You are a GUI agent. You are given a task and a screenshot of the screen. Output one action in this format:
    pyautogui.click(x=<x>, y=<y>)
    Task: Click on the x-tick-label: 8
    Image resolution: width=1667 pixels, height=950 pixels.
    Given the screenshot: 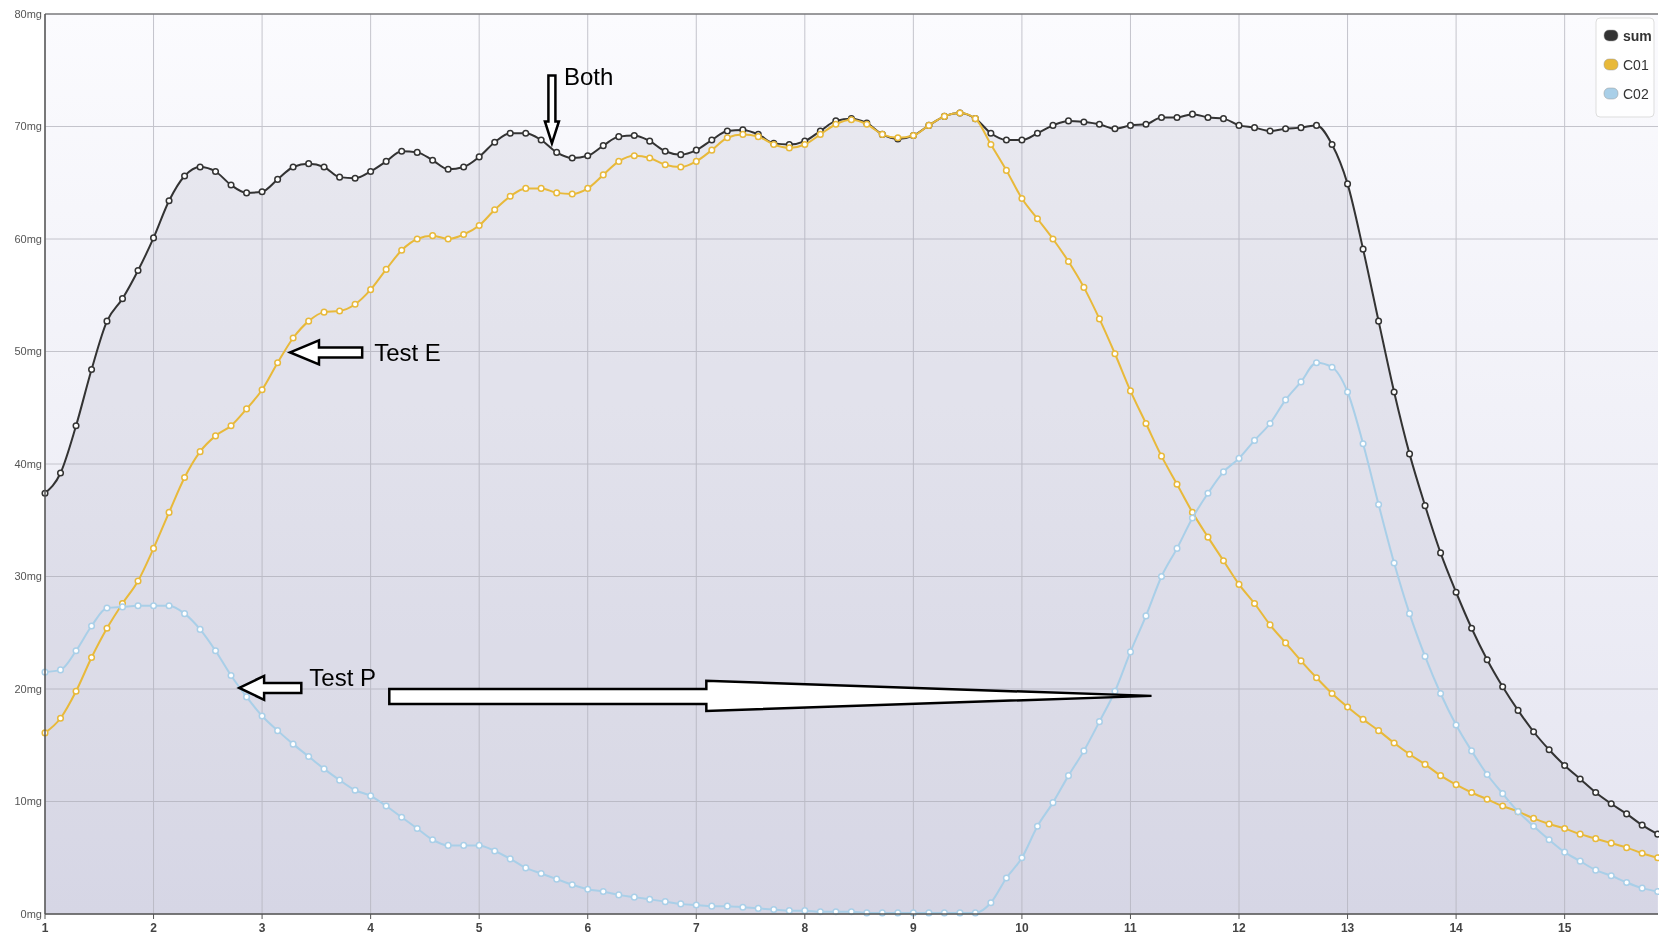 What is the action you would take?
    pyautogui.click(x=805, y=928)
    